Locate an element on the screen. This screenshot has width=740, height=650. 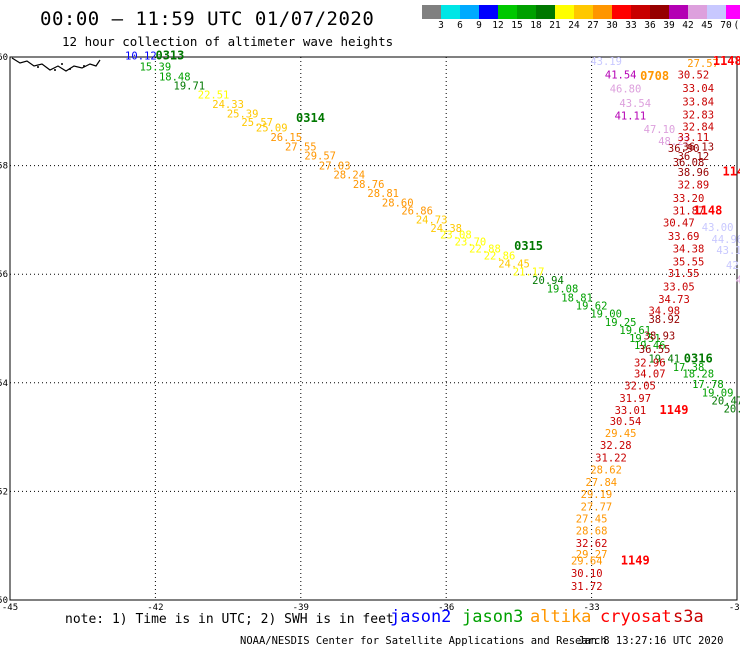
wave-height-value: 18.81 is located at coordinates (577, 298).